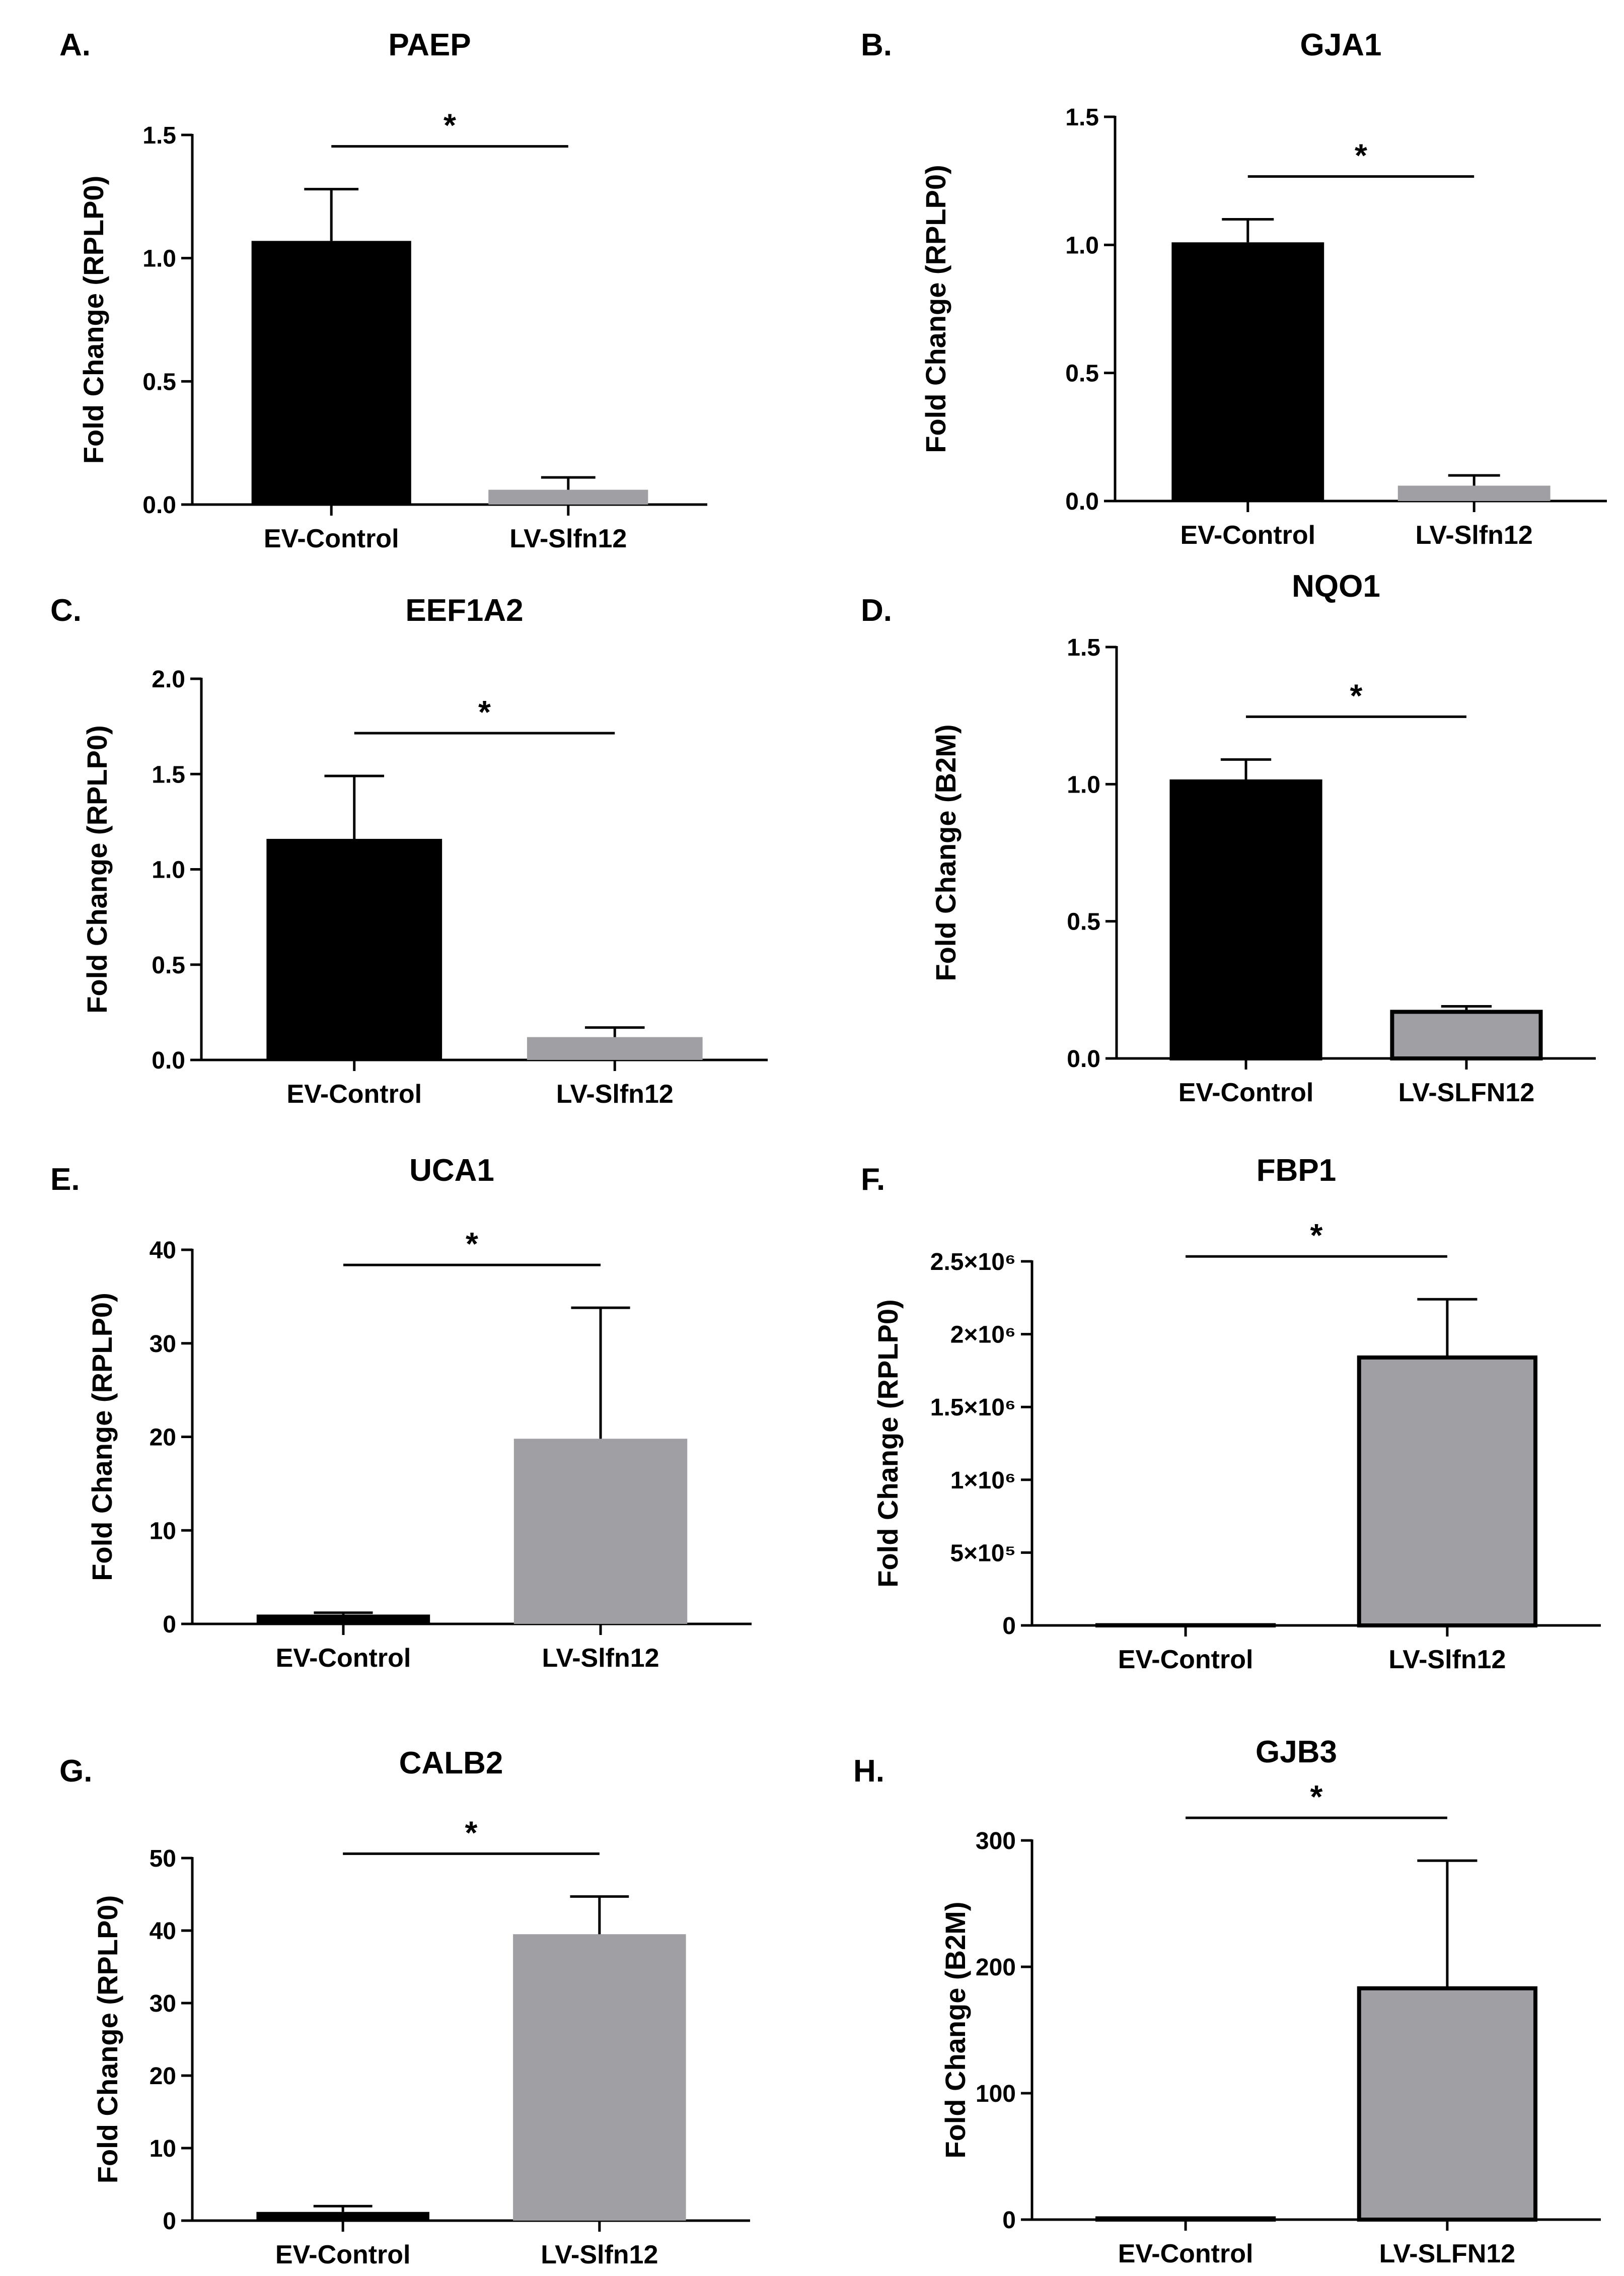 This screenshot has height=2276, width=1624. Describe the element at coordinates (464, 610) in the screenshot. I see `chart-title: EEF1A2` at that location.